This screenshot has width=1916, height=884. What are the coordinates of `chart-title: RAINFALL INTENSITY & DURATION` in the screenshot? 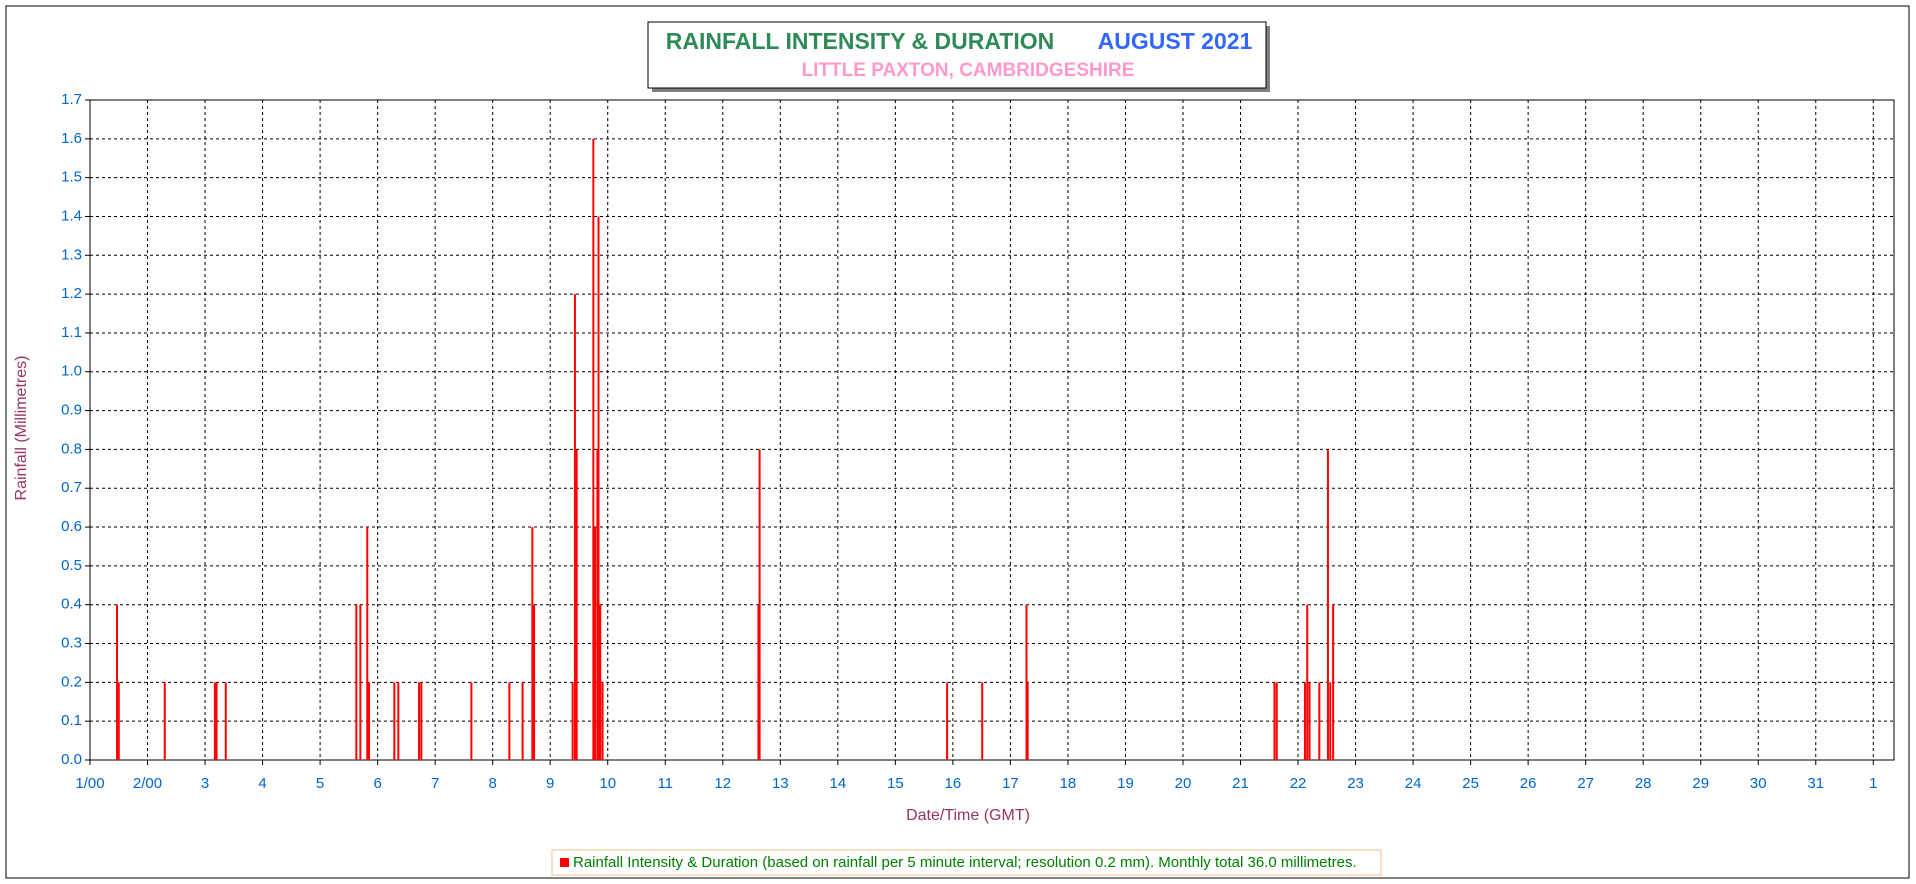 It's located at (860, 41).